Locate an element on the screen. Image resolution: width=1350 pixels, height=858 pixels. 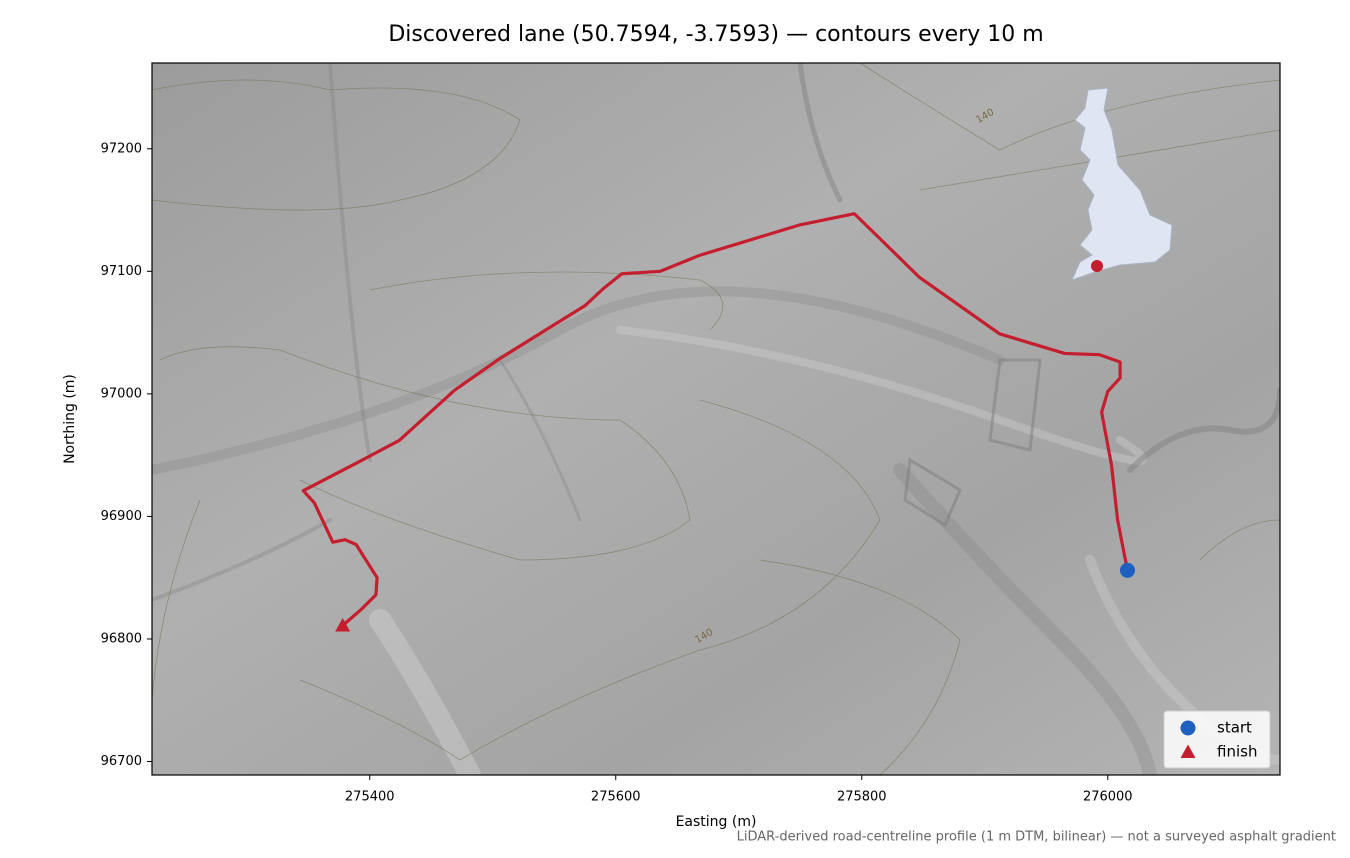
y-tick-label: 97100 is located at coordinates (121, 271).